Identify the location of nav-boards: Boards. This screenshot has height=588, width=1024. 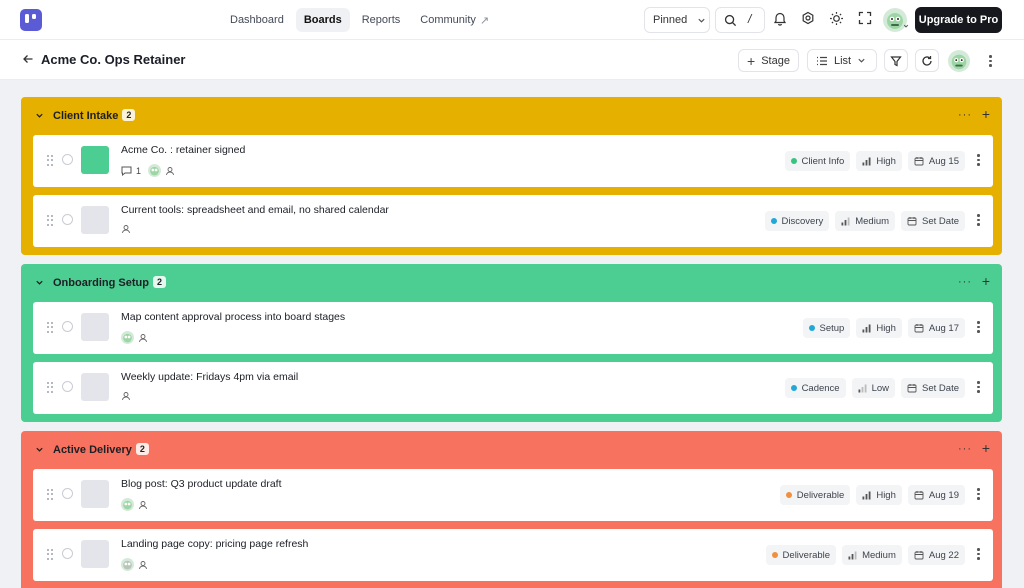
(322, 20).